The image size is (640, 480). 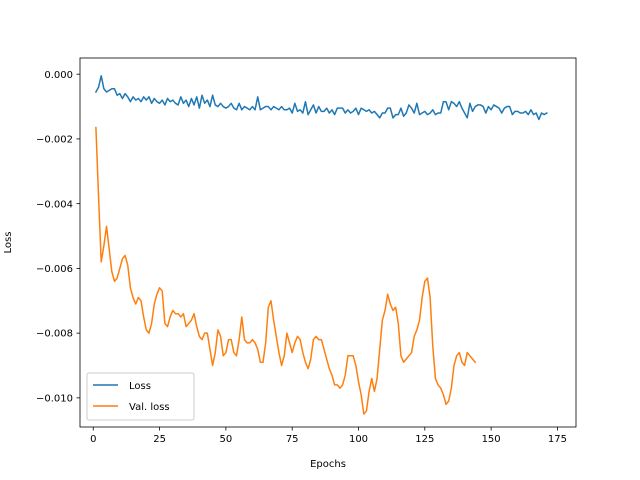 I want to click on y-tick-label: −0.008, so click(x=54, y=334).